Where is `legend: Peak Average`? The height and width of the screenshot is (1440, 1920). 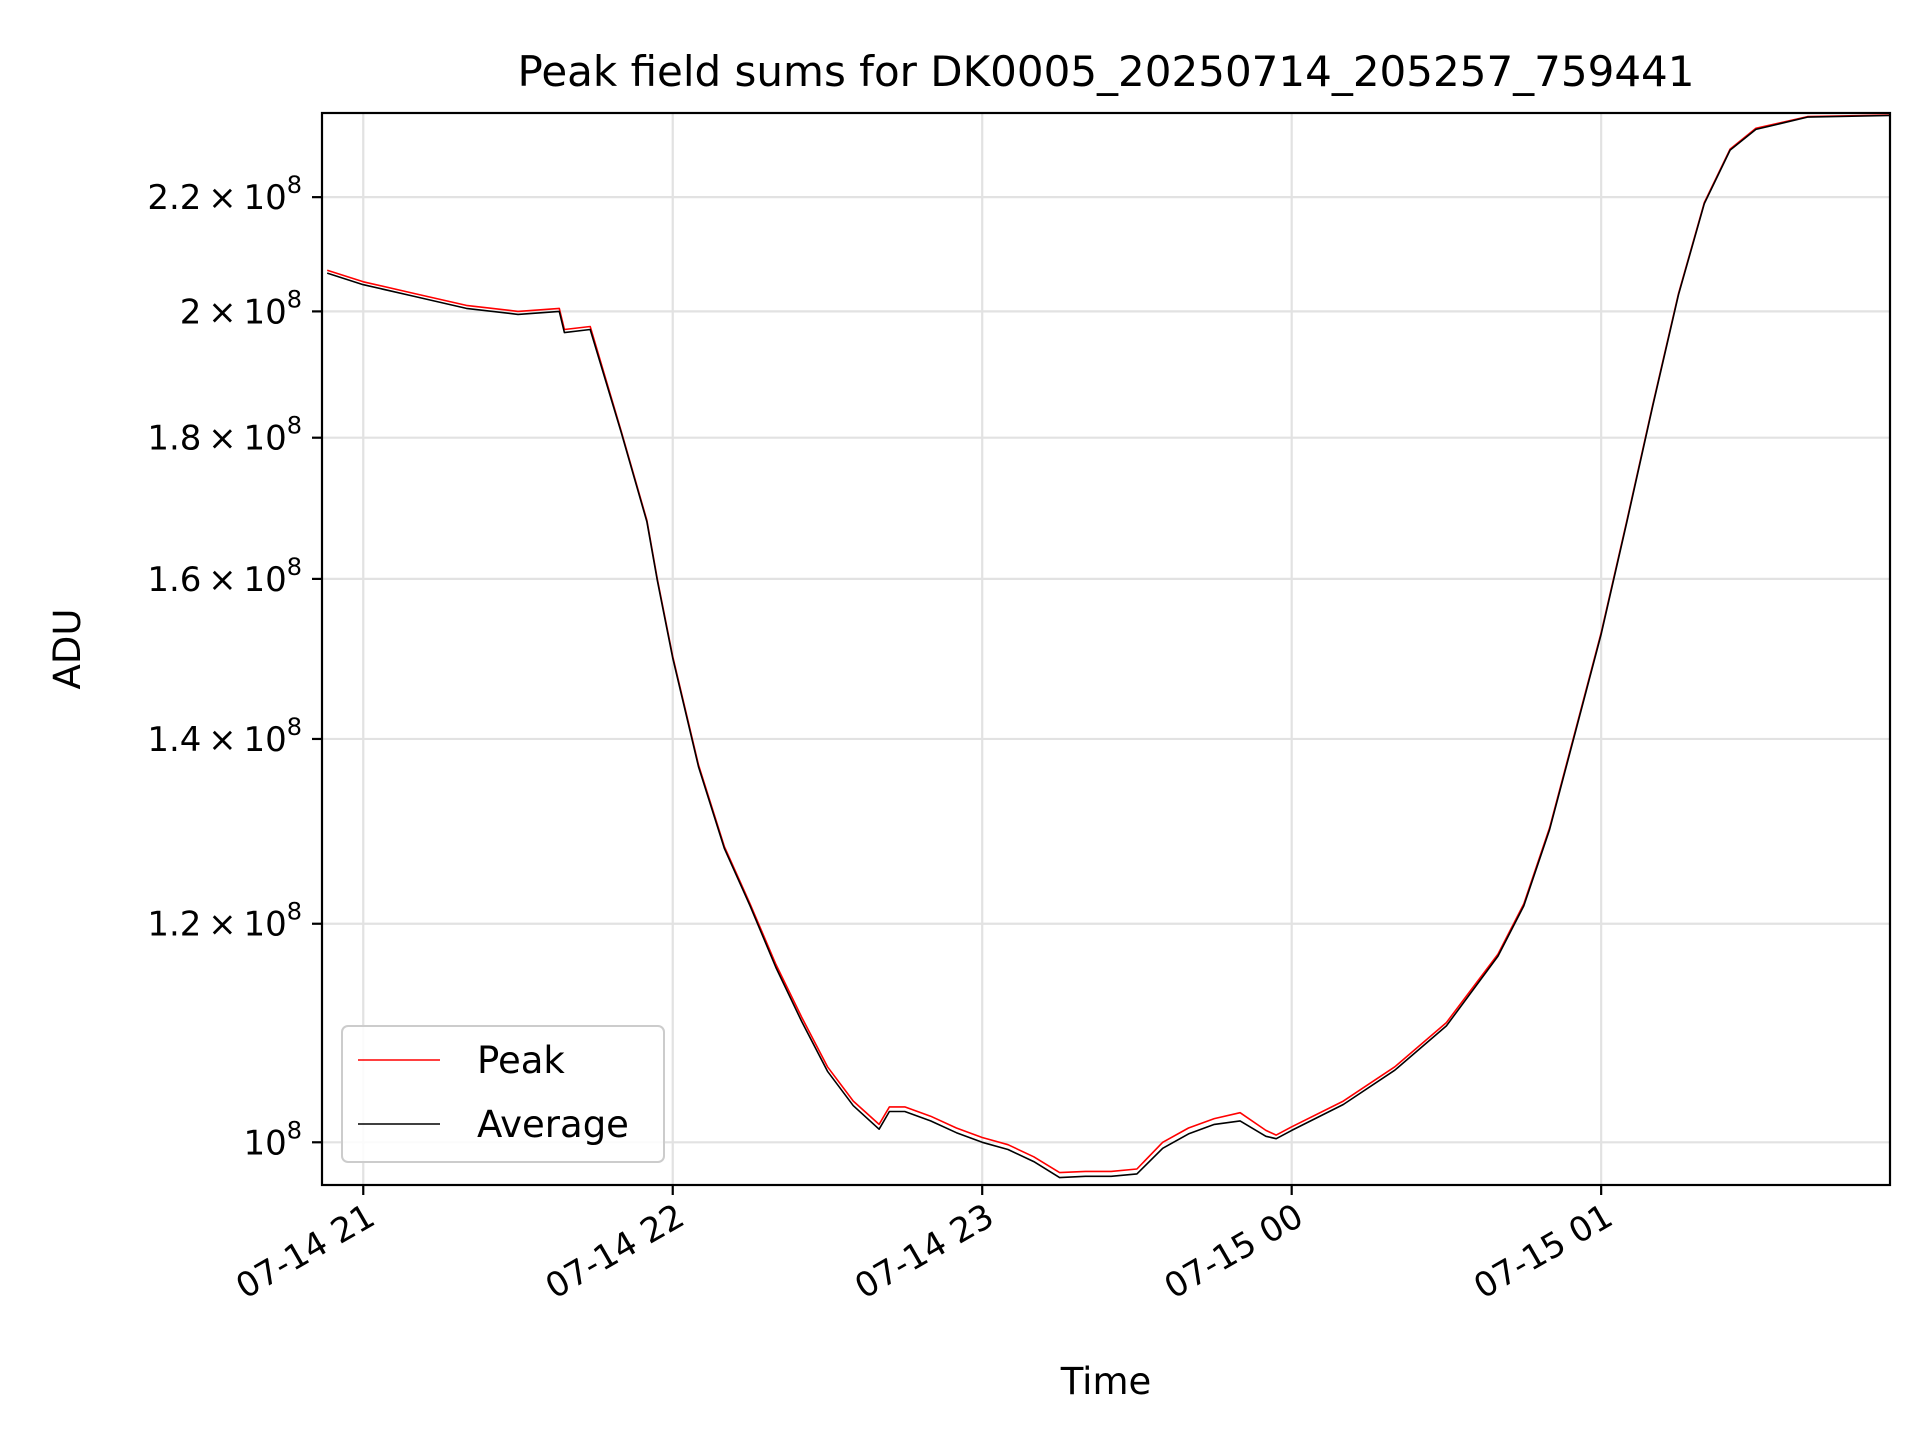 legend: Peak Average is located at coordinates (503, 1094).